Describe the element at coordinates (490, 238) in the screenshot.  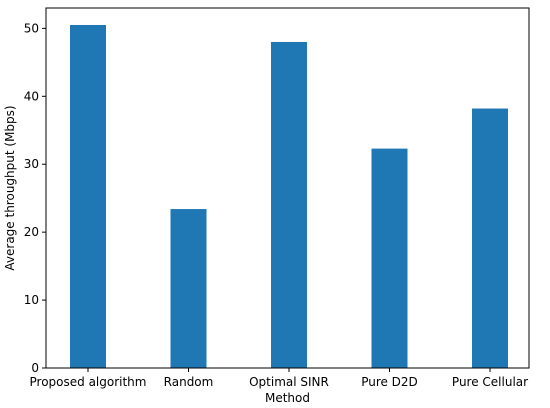
I see `bar-pure-cellular` at that location.